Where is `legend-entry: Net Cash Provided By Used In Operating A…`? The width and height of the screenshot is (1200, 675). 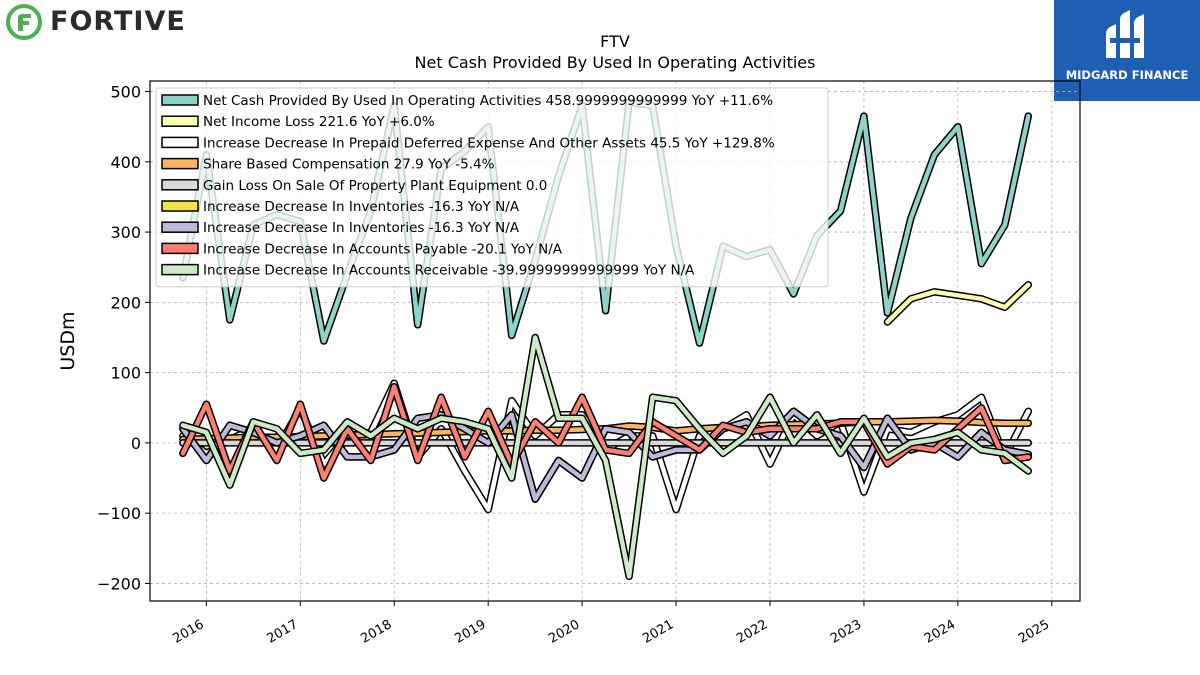 legend-entry: Net Cash Provided By Used In Operating A… is located at coordinates (488, 101).